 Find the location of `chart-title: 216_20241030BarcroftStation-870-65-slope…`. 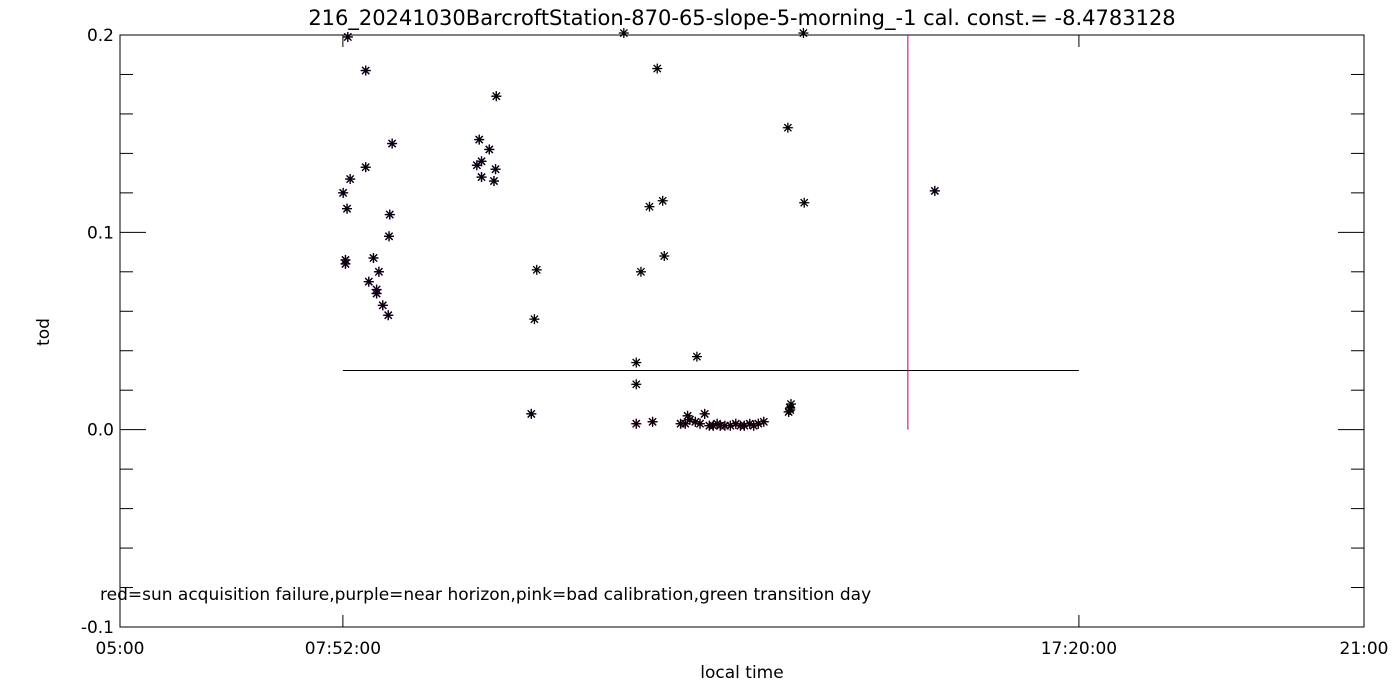

chart-title: 216_20241030BarcroftStation-870-65-slope… is located at coordinates (741, 18).